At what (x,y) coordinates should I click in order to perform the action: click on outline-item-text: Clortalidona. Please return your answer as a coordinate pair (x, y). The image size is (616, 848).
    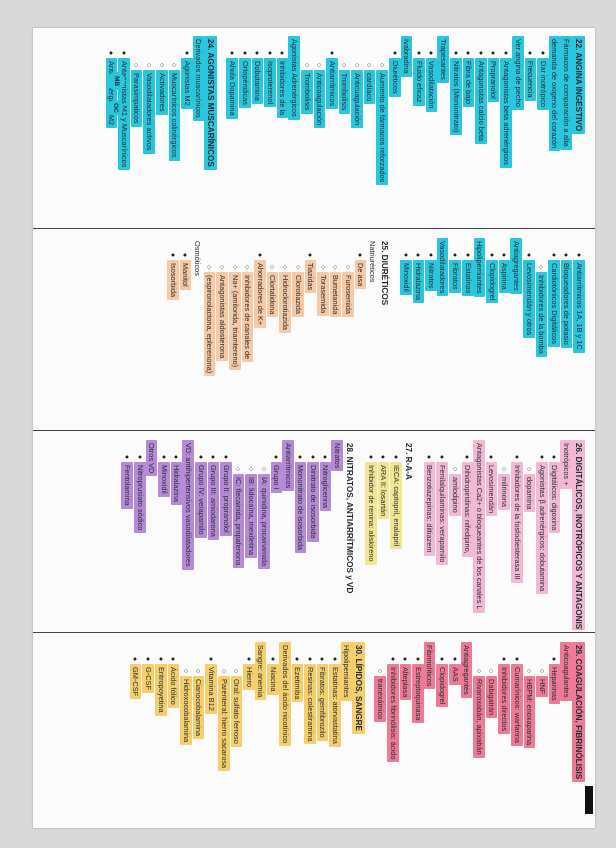
    Looking at the image, I should click on (272, 295).